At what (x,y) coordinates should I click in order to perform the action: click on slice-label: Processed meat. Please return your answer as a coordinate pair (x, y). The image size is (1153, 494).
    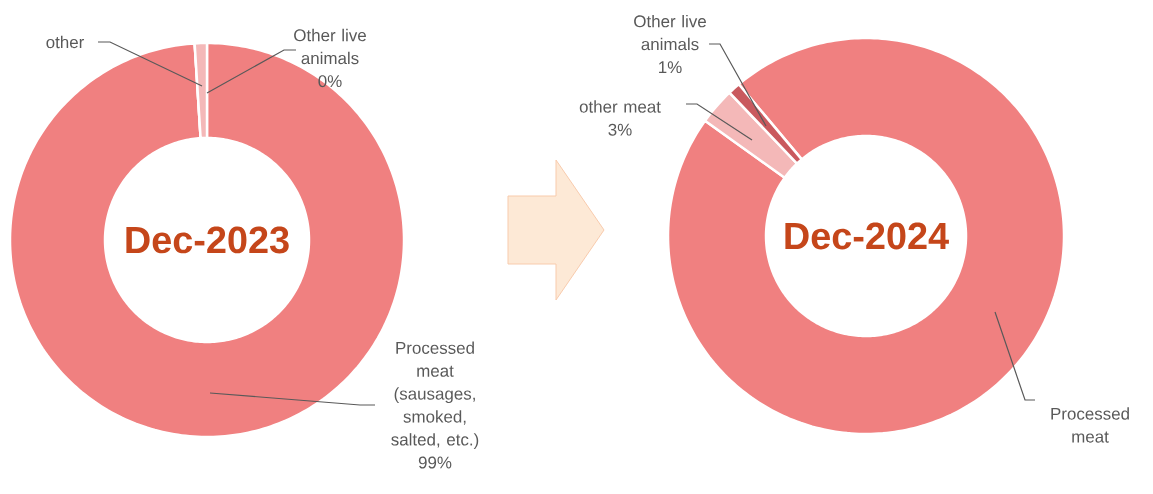
    Looking at the image, I should click on (1090, 425).